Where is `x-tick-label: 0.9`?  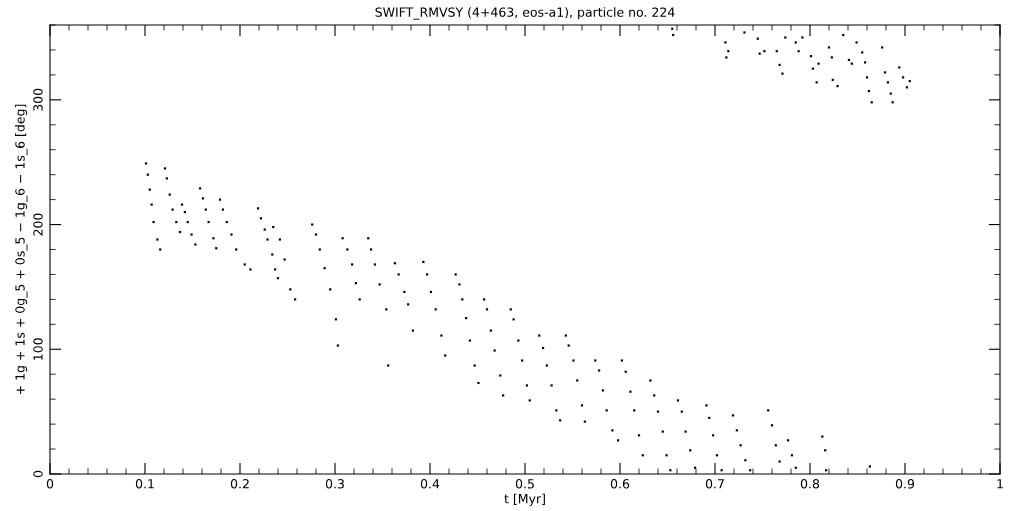 x-tick-label: 0.9 is located at coordinates (905, 484).